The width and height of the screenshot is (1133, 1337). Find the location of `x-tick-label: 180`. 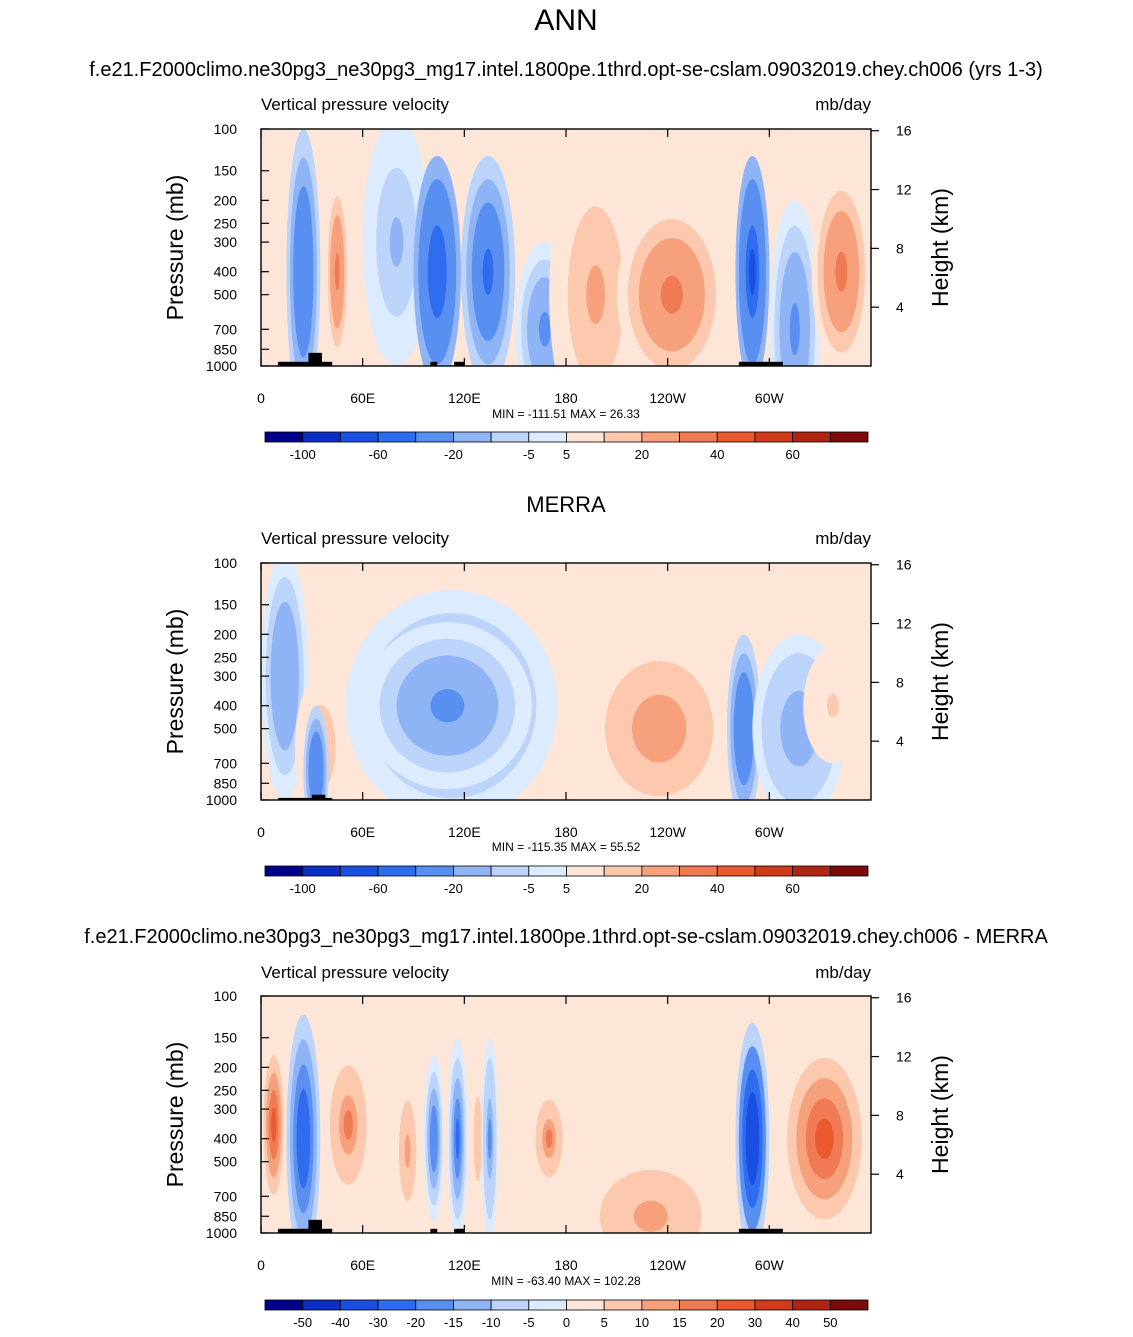

x-tick-label: 180 is located at coordinates (566, 398).